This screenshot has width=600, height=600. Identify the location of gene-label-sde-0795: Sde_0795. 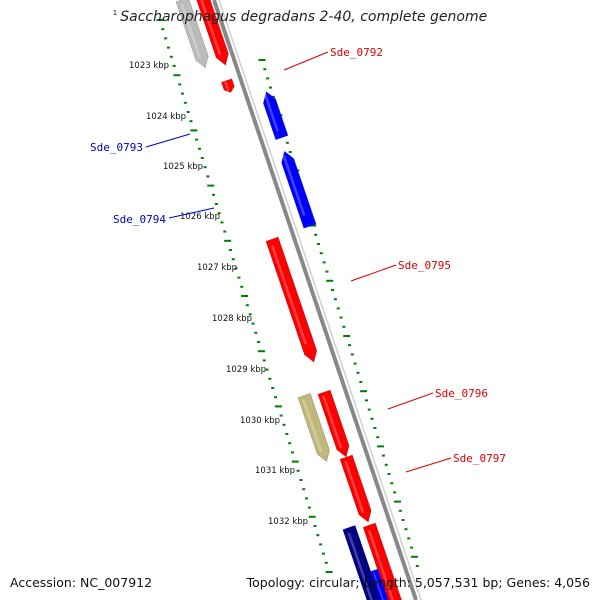
(424, 265).